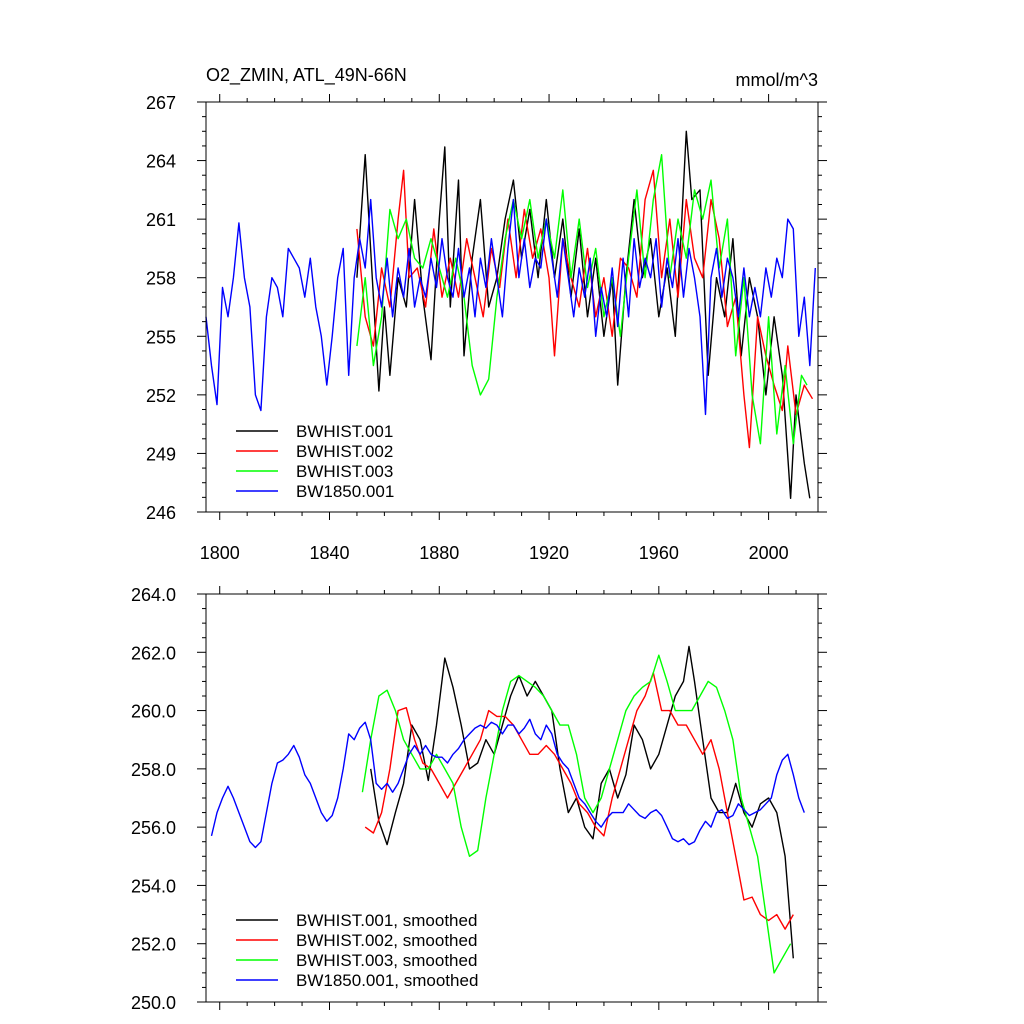 The image size is (1024, 1024). What do you see at coordinates (306, 75) in the screenshot?
I see `chart-title: O2_ZMIN, ATL_49N-66N` at bounding box center [306, 75].